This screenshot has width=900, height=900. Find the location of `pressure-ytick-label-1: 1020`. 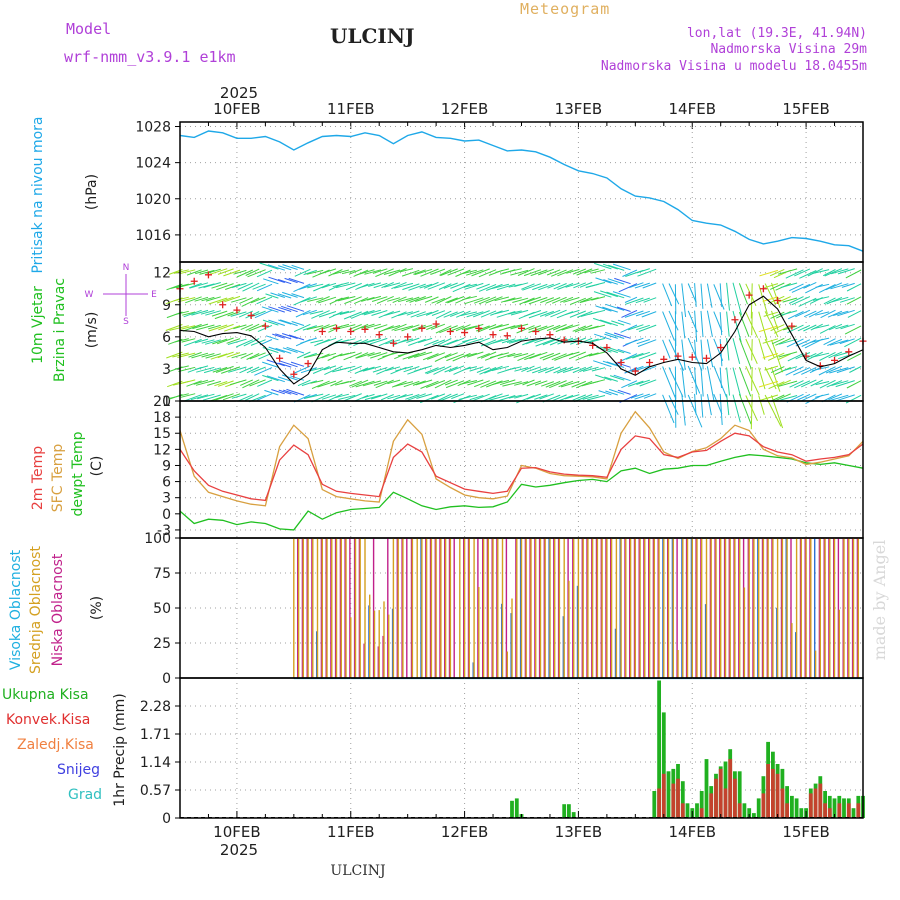

pressure-ytick-label-1: 1020 is located at coordinates (153, 200).